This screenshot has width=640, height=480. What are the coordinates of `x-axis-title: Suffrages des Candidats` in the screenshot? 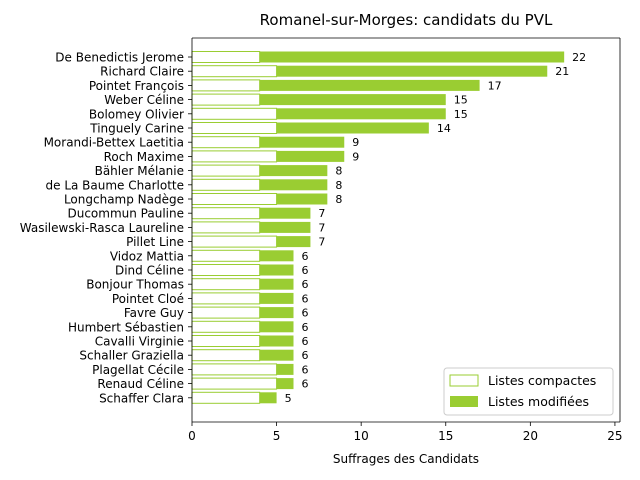 It's located at (406, 459).